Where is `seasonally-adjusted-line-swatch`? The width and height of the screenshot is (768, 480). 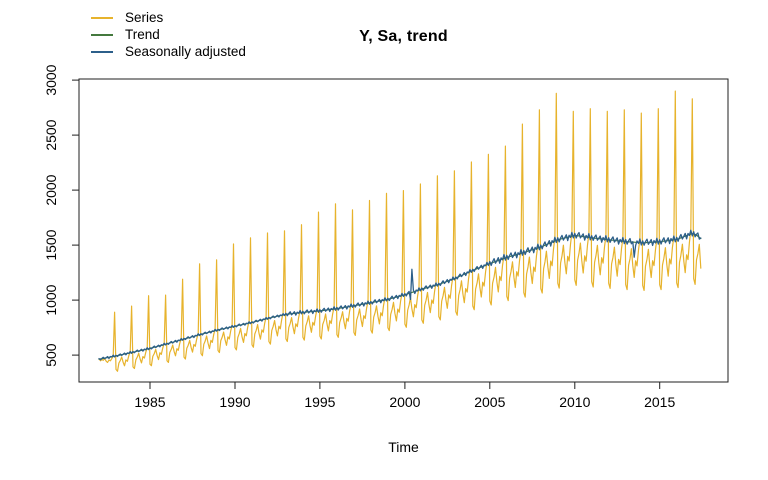
seasonally-adjusted-line-swatch is located at coordinates (102, 51).